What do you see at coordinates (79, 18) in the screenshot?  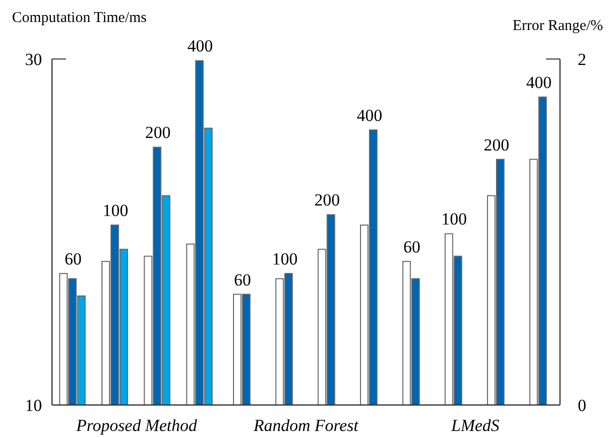 I see `y-axis-title: Computation Time/ms` at bounding box center [79, 18].